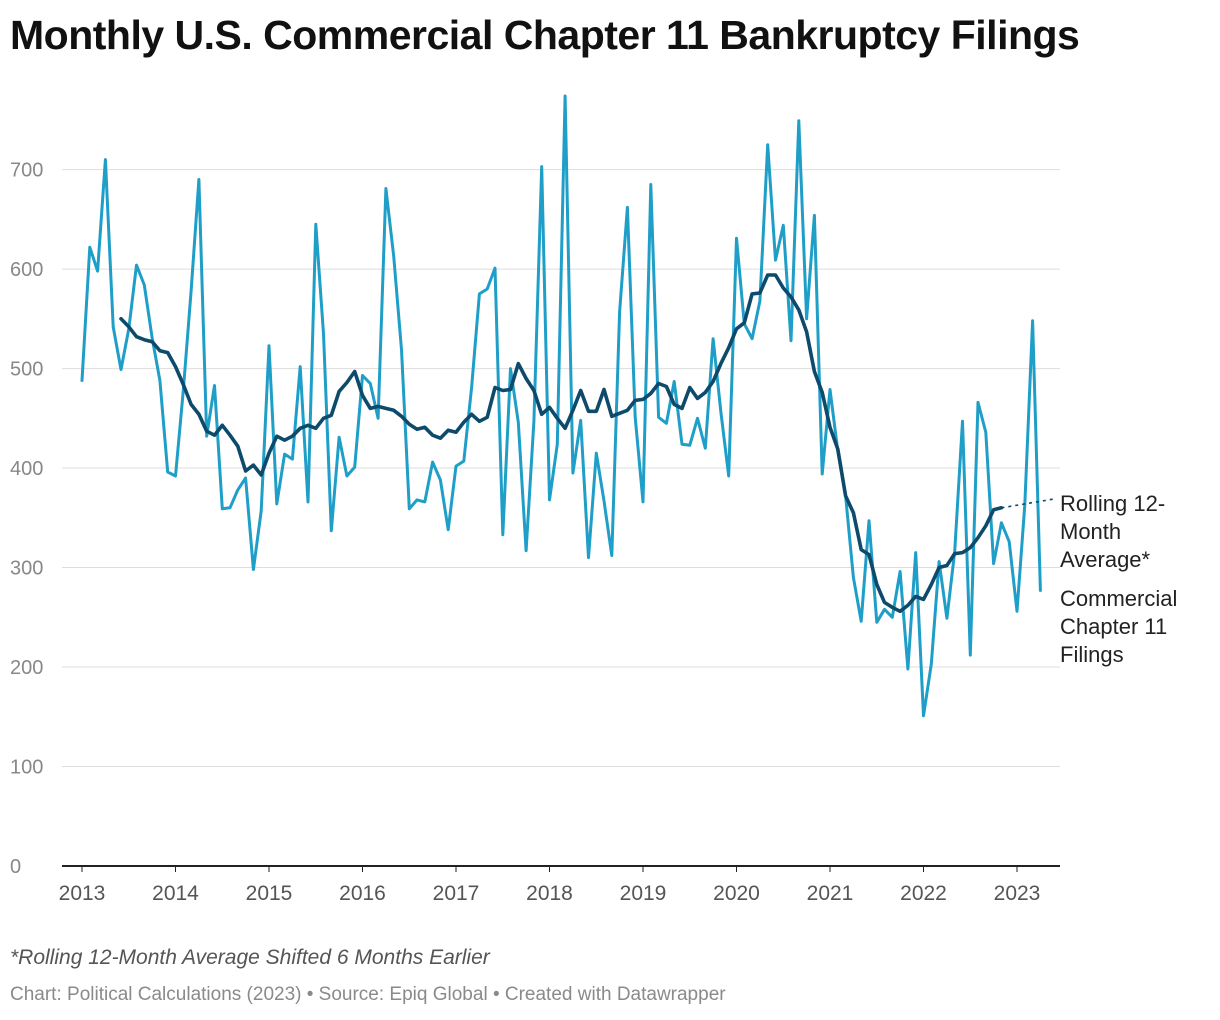 Image resolution: width=1220 pixels, height=1020 pixels. What do you see at coordinates (1112, 531) in the screenshot?
I see `label-rolling-average: Rolling 12-Month Average*` at bounding box center [1112, 531].